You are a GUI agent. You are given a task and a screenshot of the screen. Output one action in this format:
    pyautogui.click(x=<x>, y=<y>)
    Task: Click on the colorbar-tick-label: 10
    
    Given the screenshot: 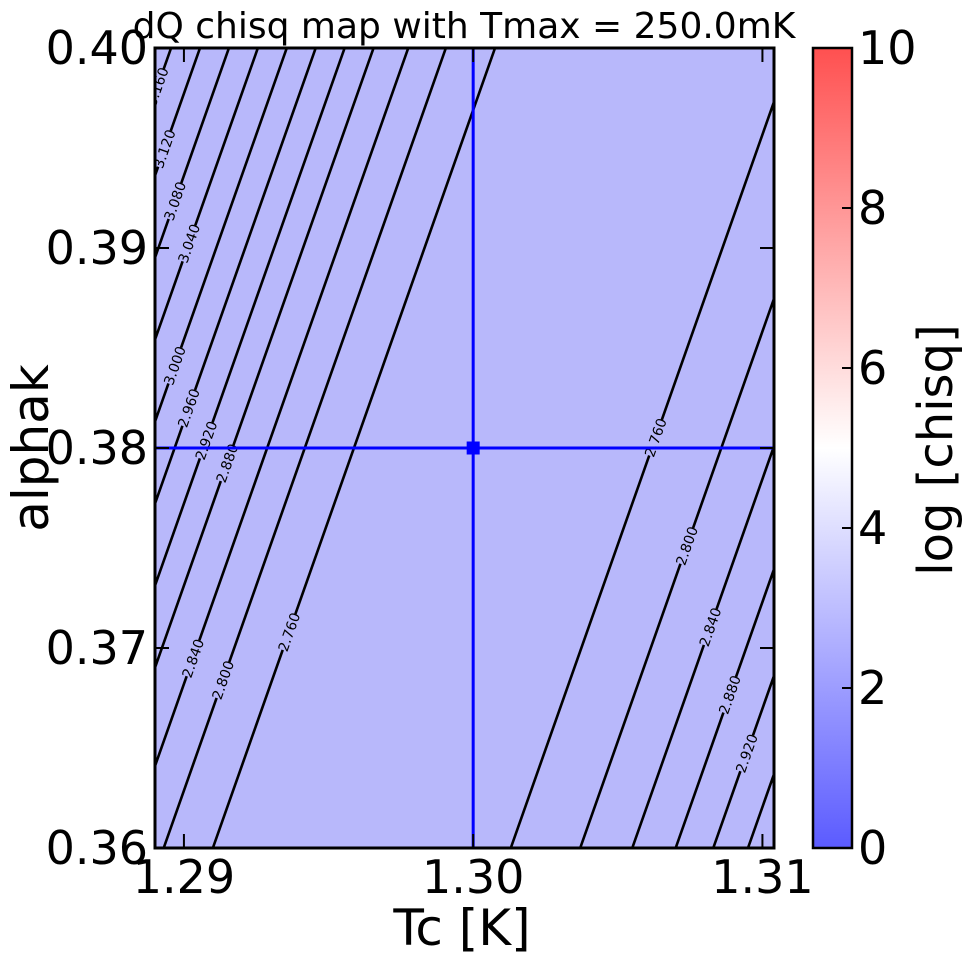 What is the action you would take?
    pyautogui.click(x=887, y=48)
    